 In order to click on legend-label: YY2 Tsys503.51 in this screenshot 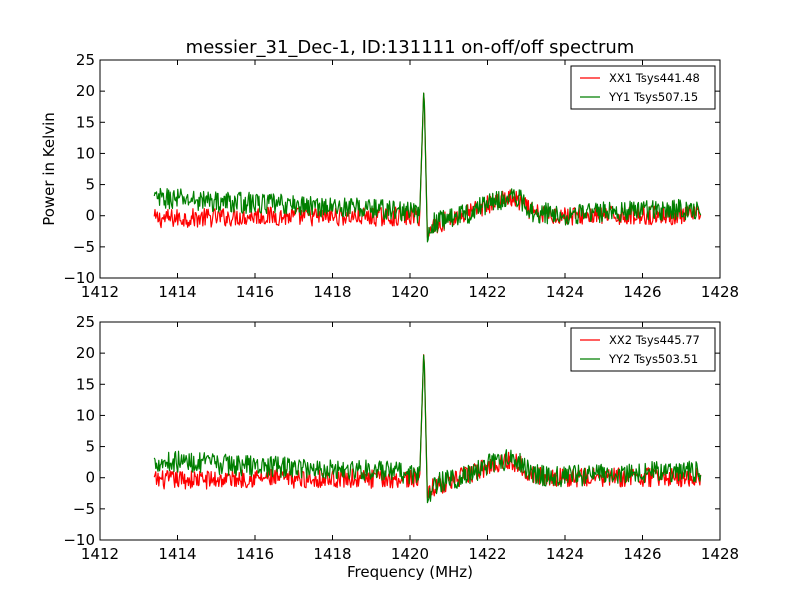, I will do `click(653, 359)`.